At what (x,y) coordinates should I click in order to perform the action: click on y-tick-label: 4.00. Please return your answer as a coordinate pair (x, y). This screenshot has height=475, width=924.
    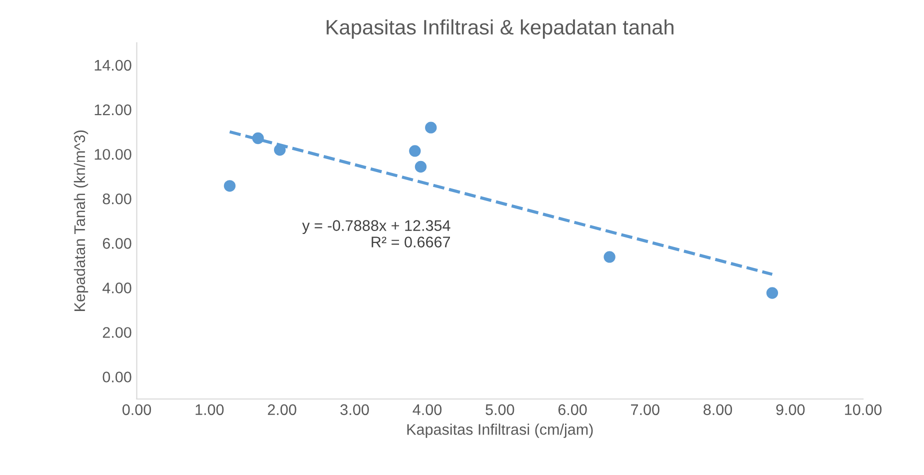
    Looking at the image, I should click on (117, 288).